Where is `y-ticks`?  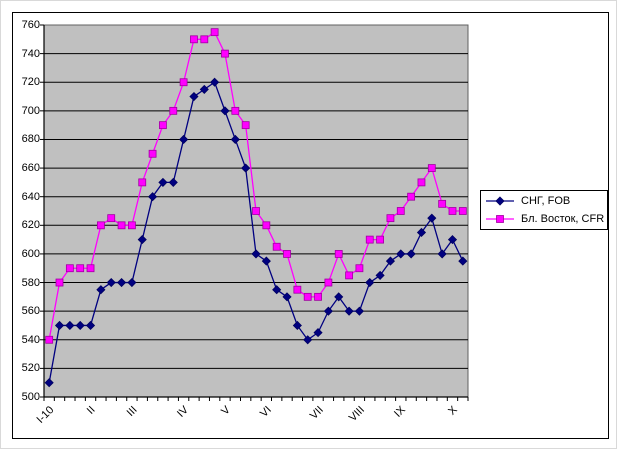 y-ticks is located at coordinates (42, 211).